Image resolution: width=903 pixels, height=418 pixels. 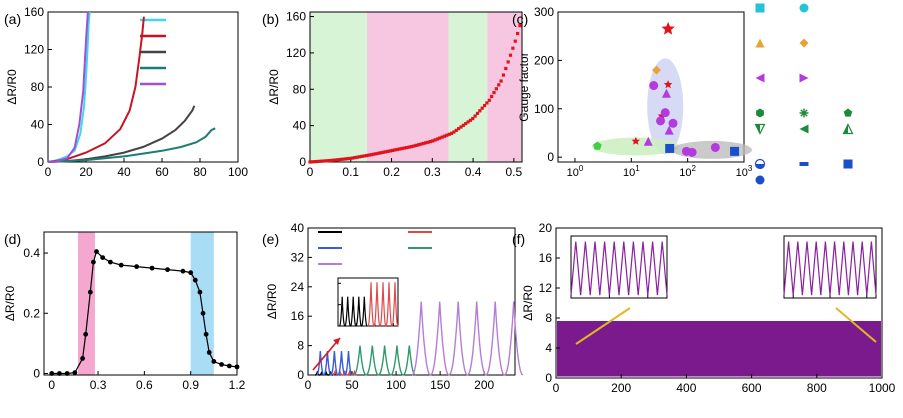 What do you see at coordinates (550, 157) in the screenshot?
I see `y-tick-label: 0` at bounding box center [550, 157].